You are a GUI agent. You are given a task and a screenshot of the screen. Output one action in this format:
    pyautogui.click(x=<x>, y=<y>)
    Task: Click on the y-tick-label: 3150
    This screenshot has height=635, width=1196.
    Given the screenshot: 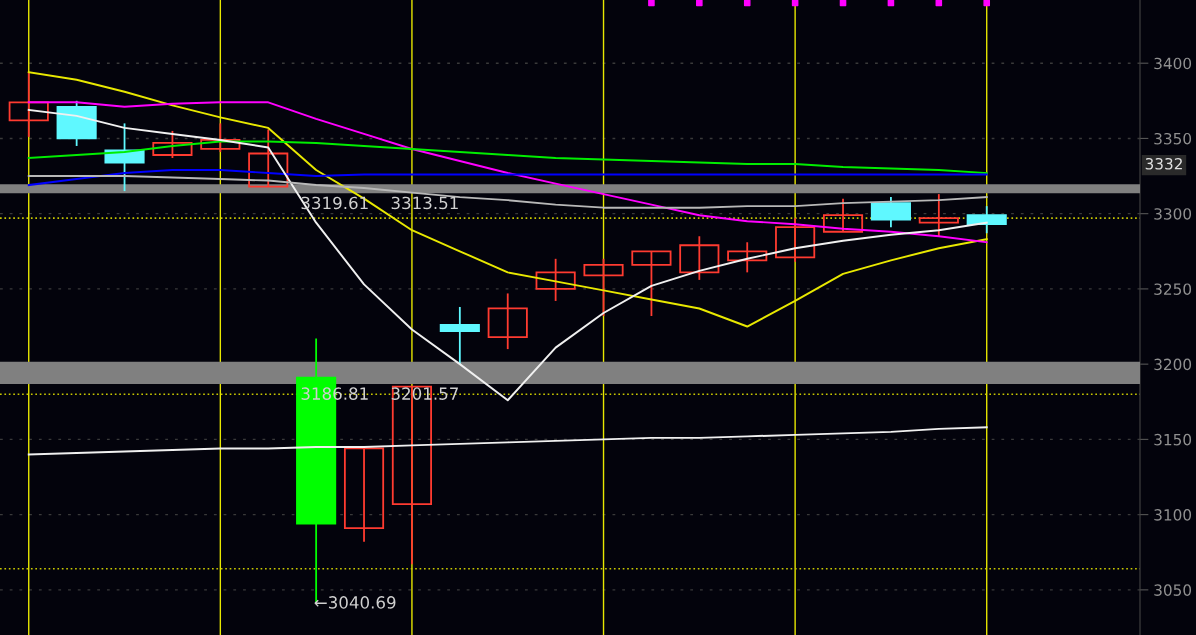 What is the action you would take?
    pyautogui.click(x=1173, y=439)
    